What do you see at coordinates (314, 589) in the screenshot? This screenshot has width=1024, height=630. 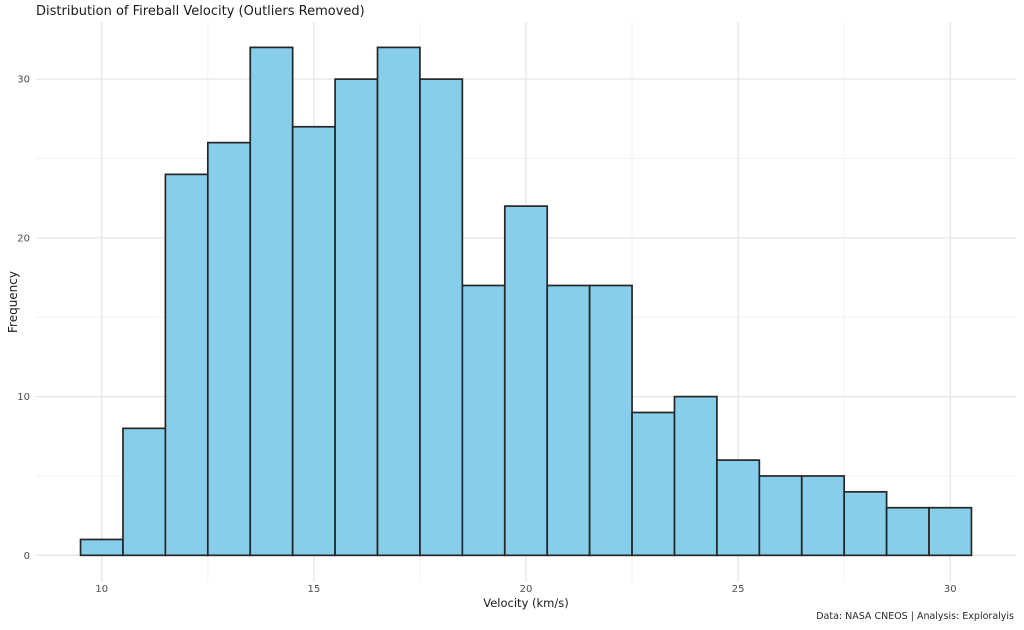 I see `x-tick-label: 15` at bounding box center [314, 589].